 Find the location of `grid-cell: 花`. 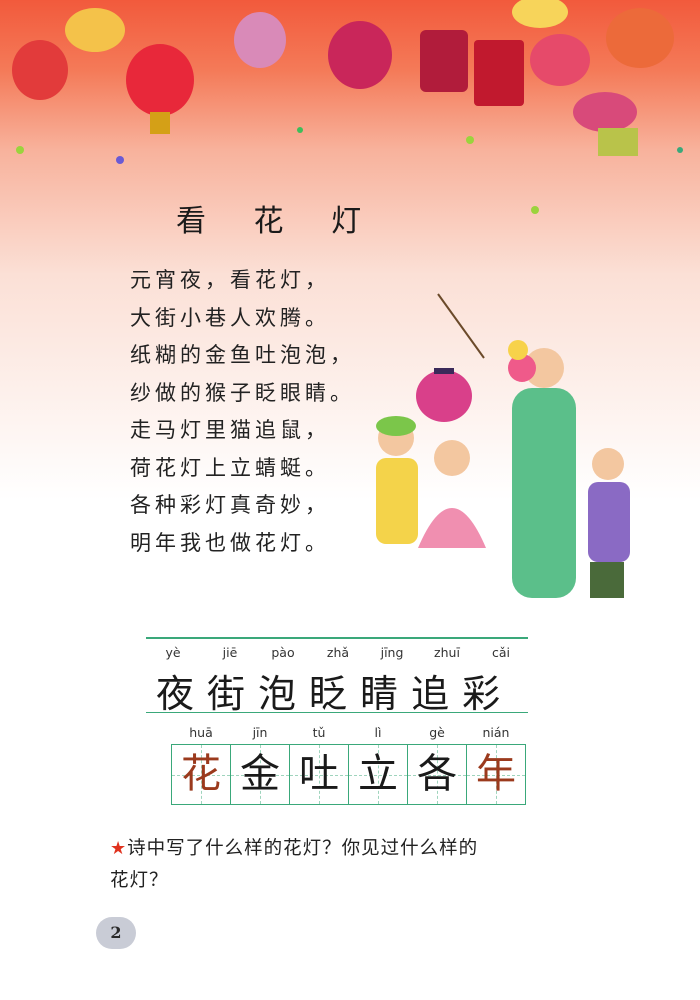

grid-cell: 花 is located at coordinates (201, 774).